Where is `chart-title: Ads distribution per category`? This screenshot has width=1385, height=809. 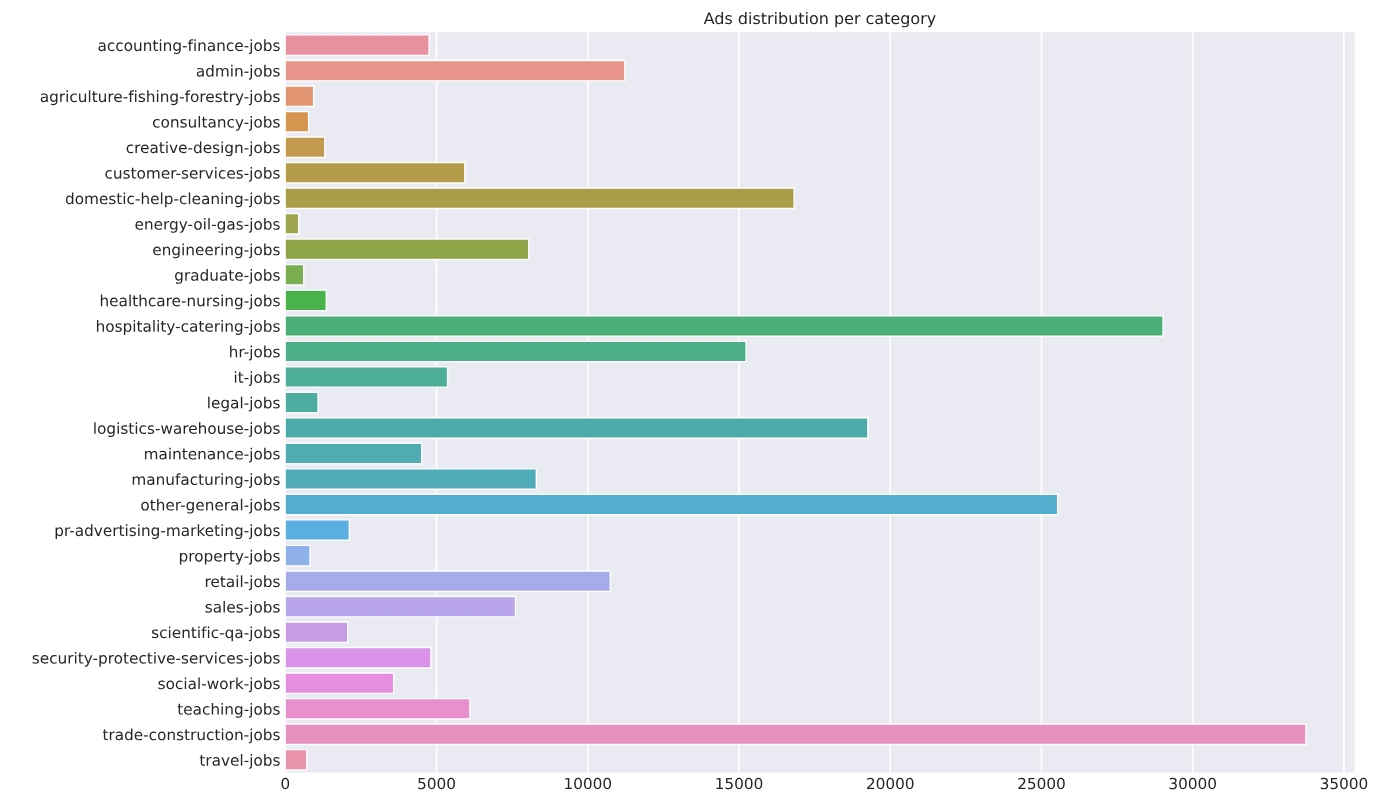
chart-title: Ads distribution per category is located at coordinates (819, 19).